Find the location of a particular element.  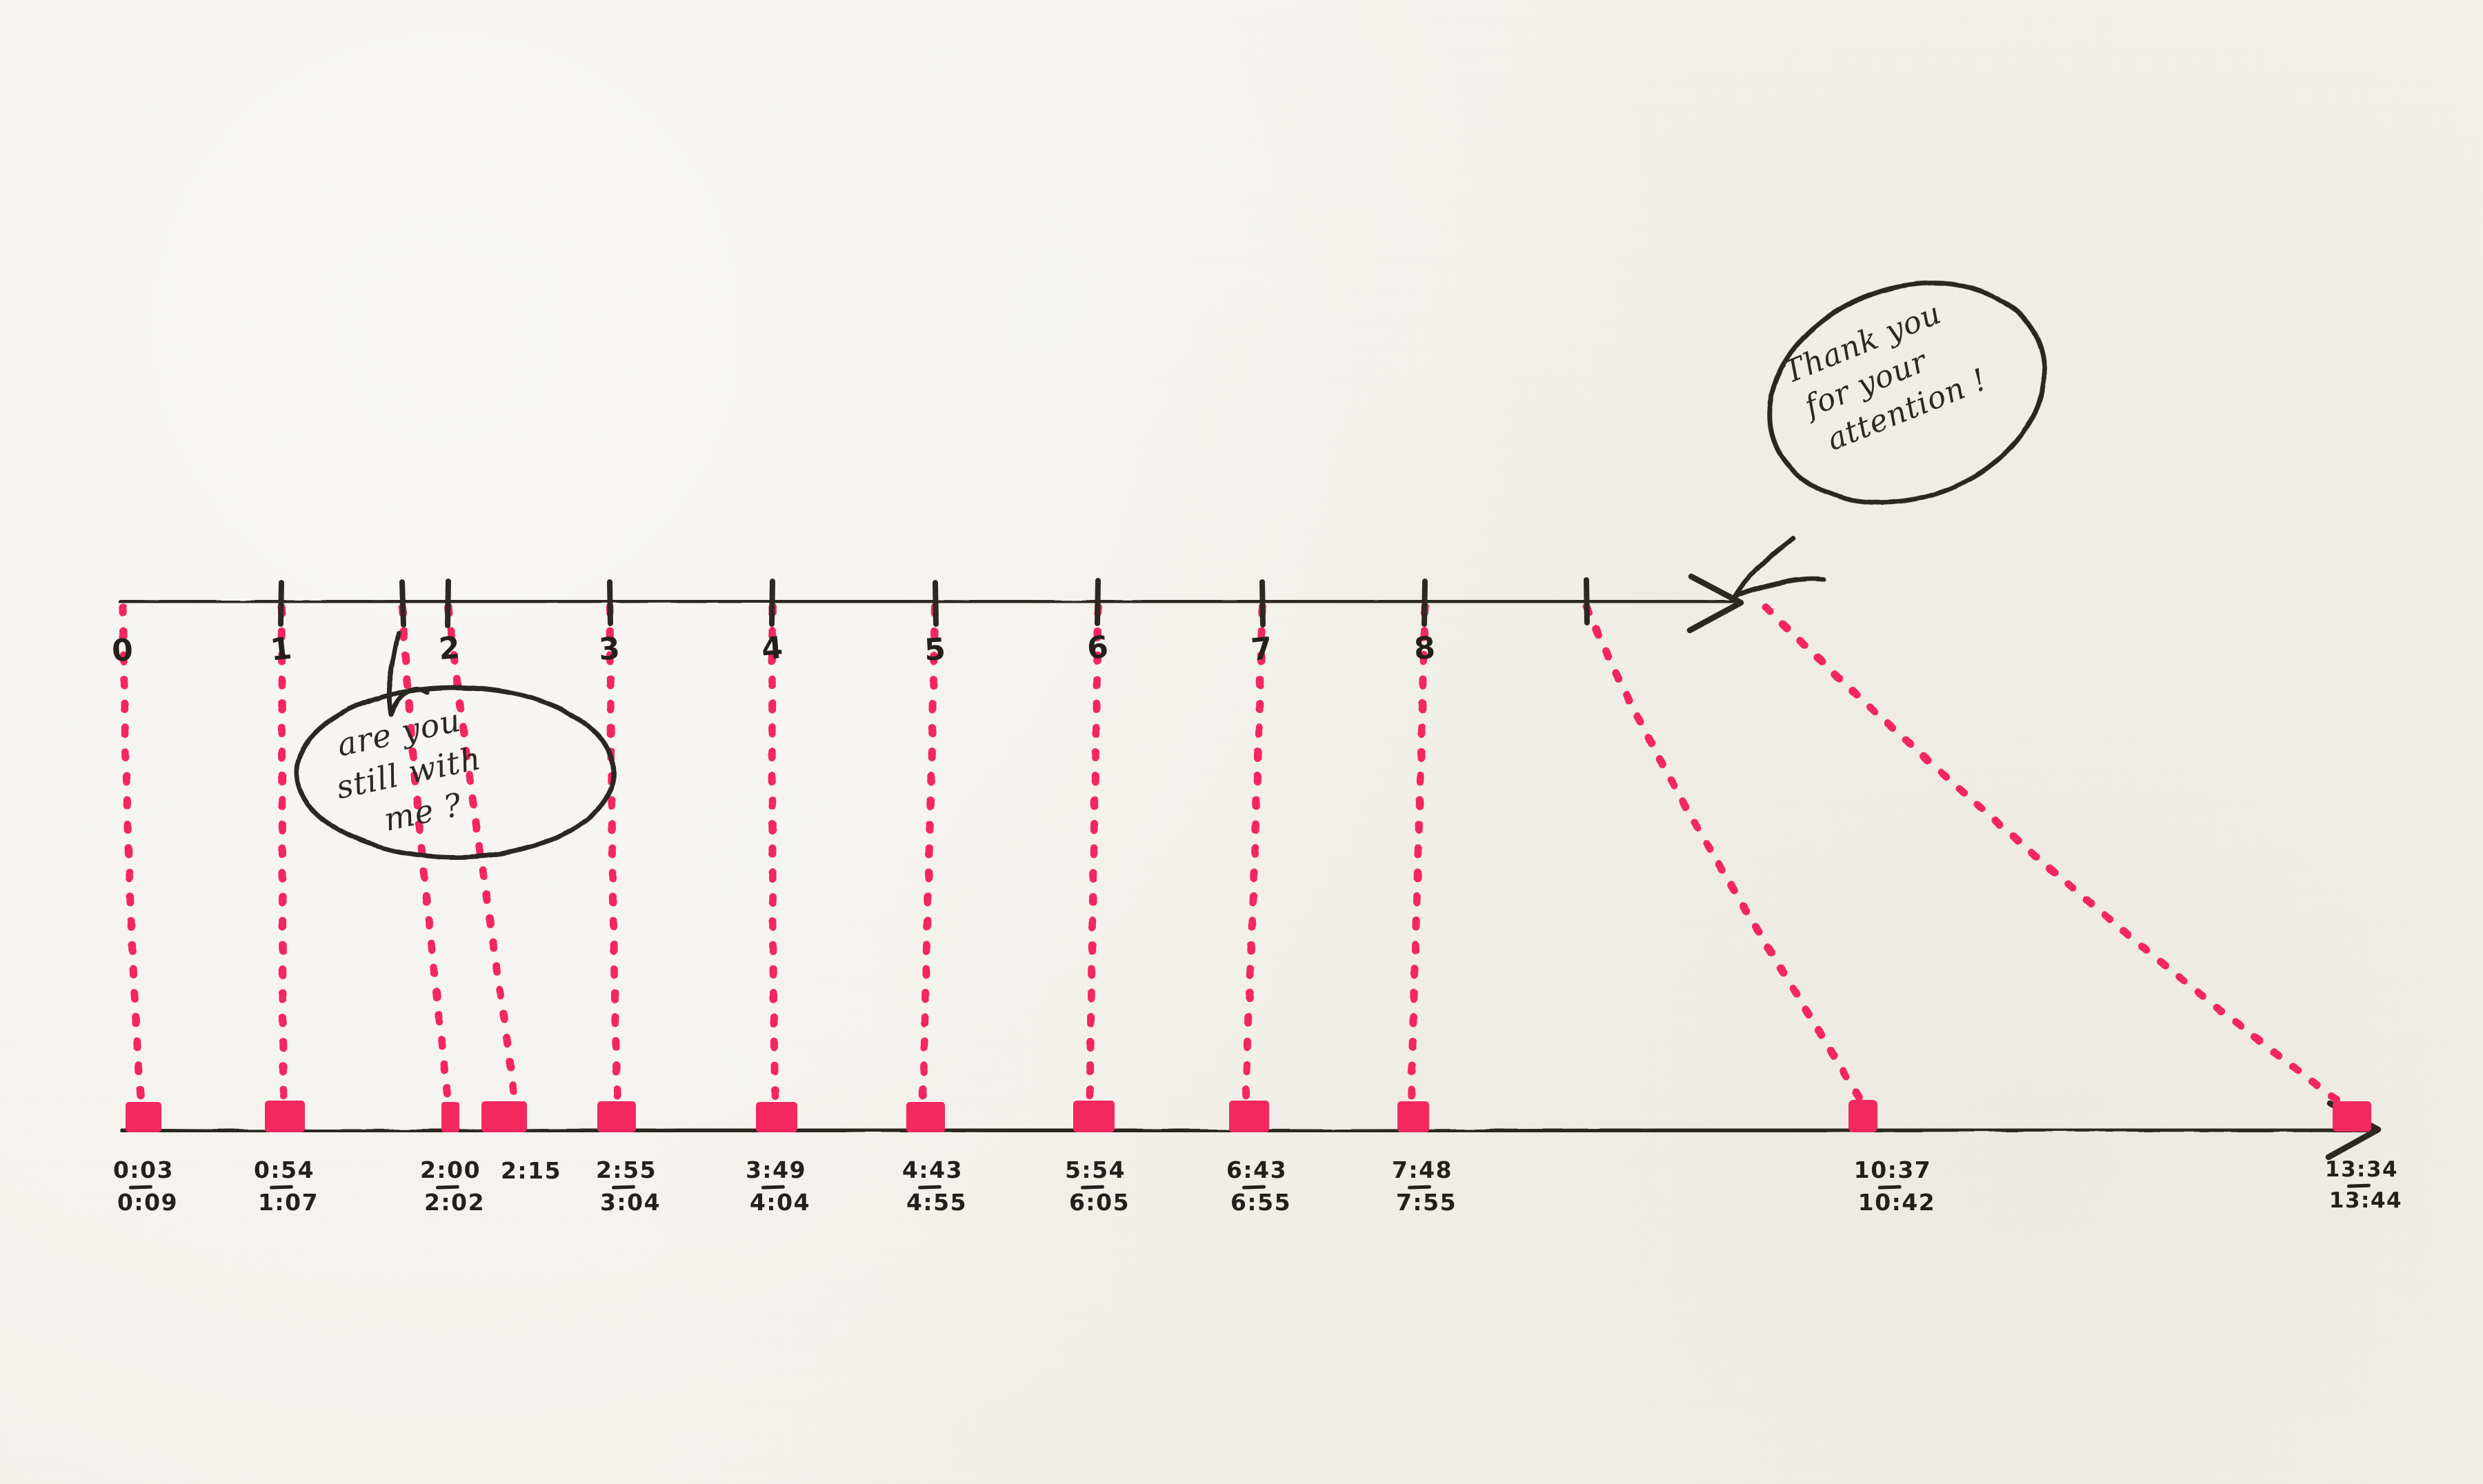

time-label-0-line1: 0:03 is located at coordinates (143, 1170).